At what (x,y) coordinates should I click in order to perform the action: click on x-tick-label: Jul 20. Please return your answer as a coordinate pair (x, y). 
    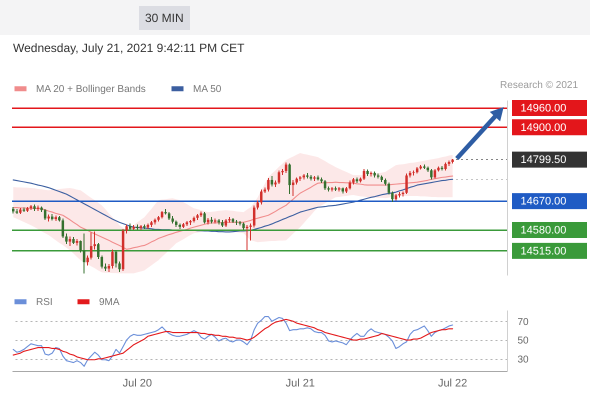
    Looking at the image, I should click on (137, 384).